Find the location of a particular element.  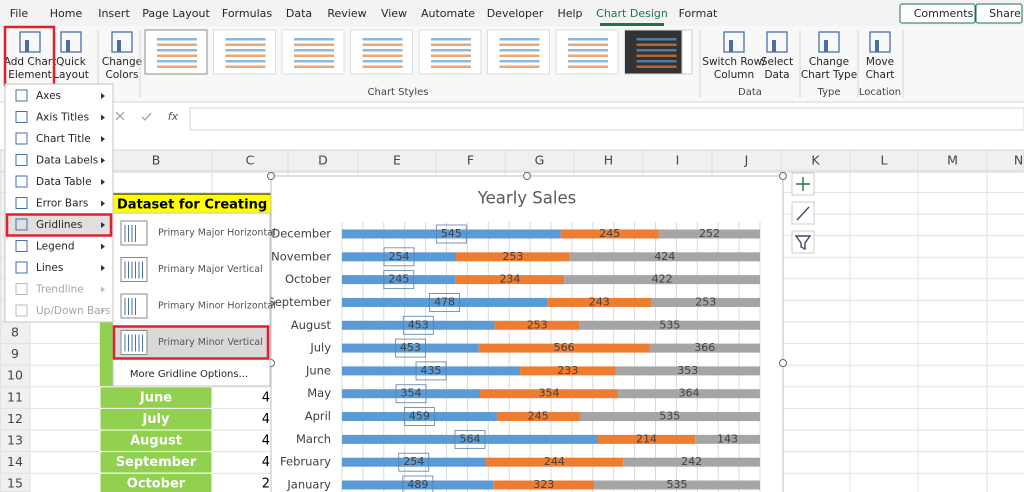

ribbon-tab: Help is located at coordinates (569, 13).